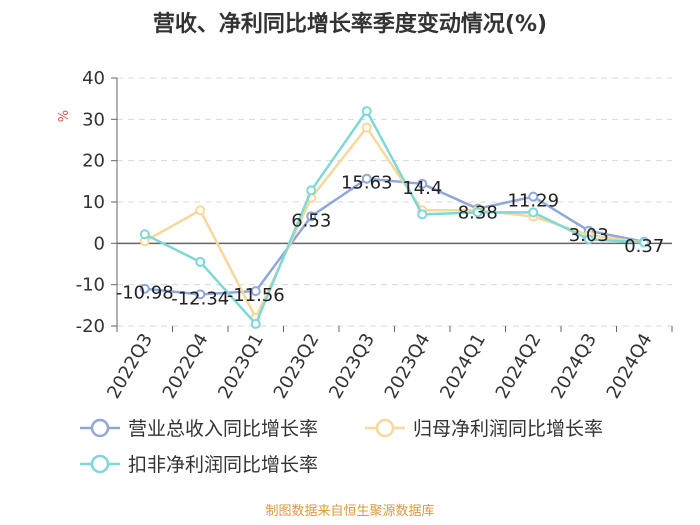 The width and height of the screenshot is (700, 525). I want to click on legend-label: 扣非净利润同比增长率, so click(223, 465).